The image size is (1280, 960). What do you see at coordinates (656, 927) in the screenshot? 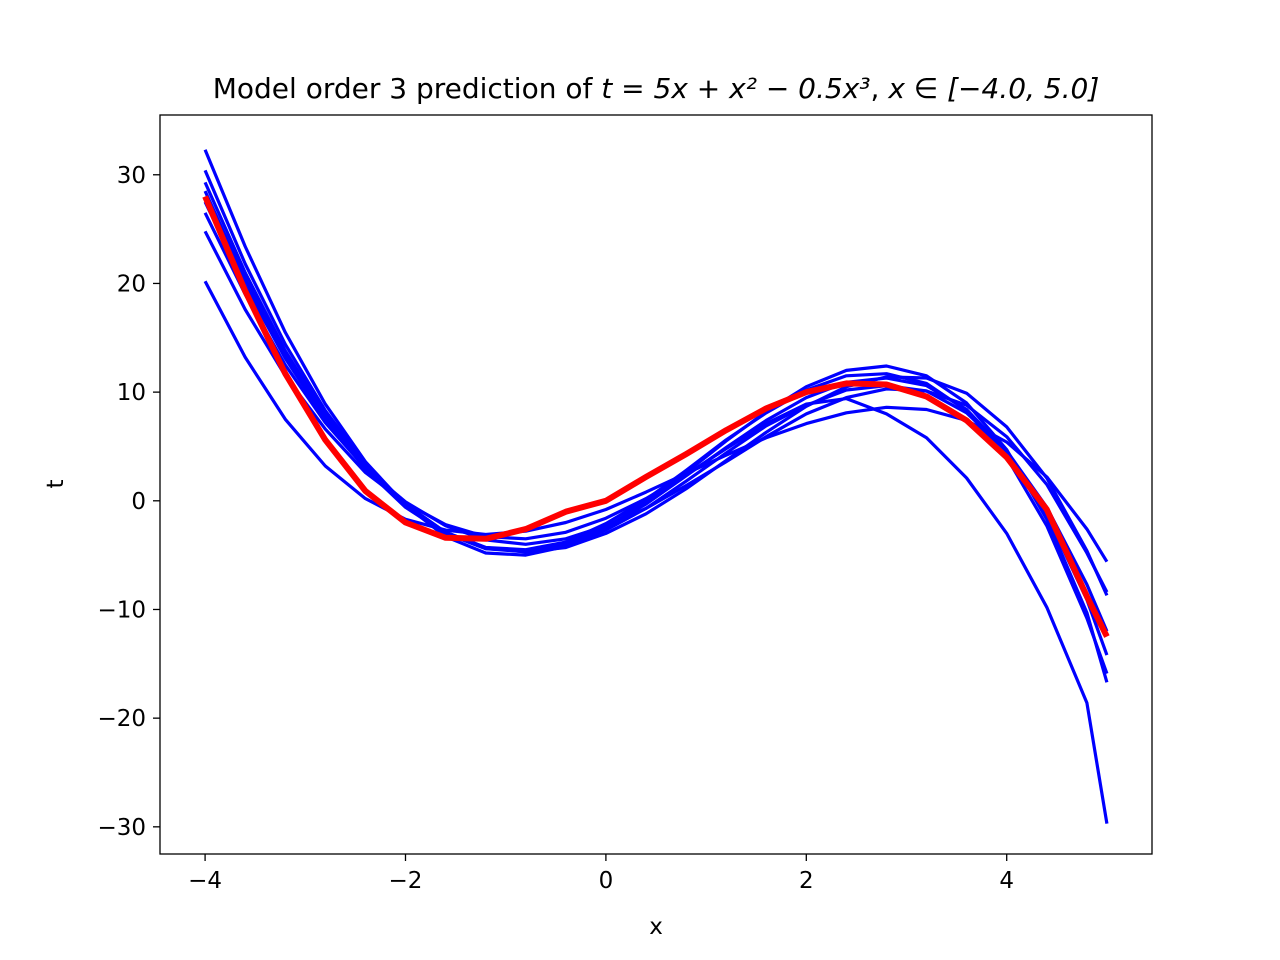
I see `x-axis-label: x` at bounding box center [656, 927].